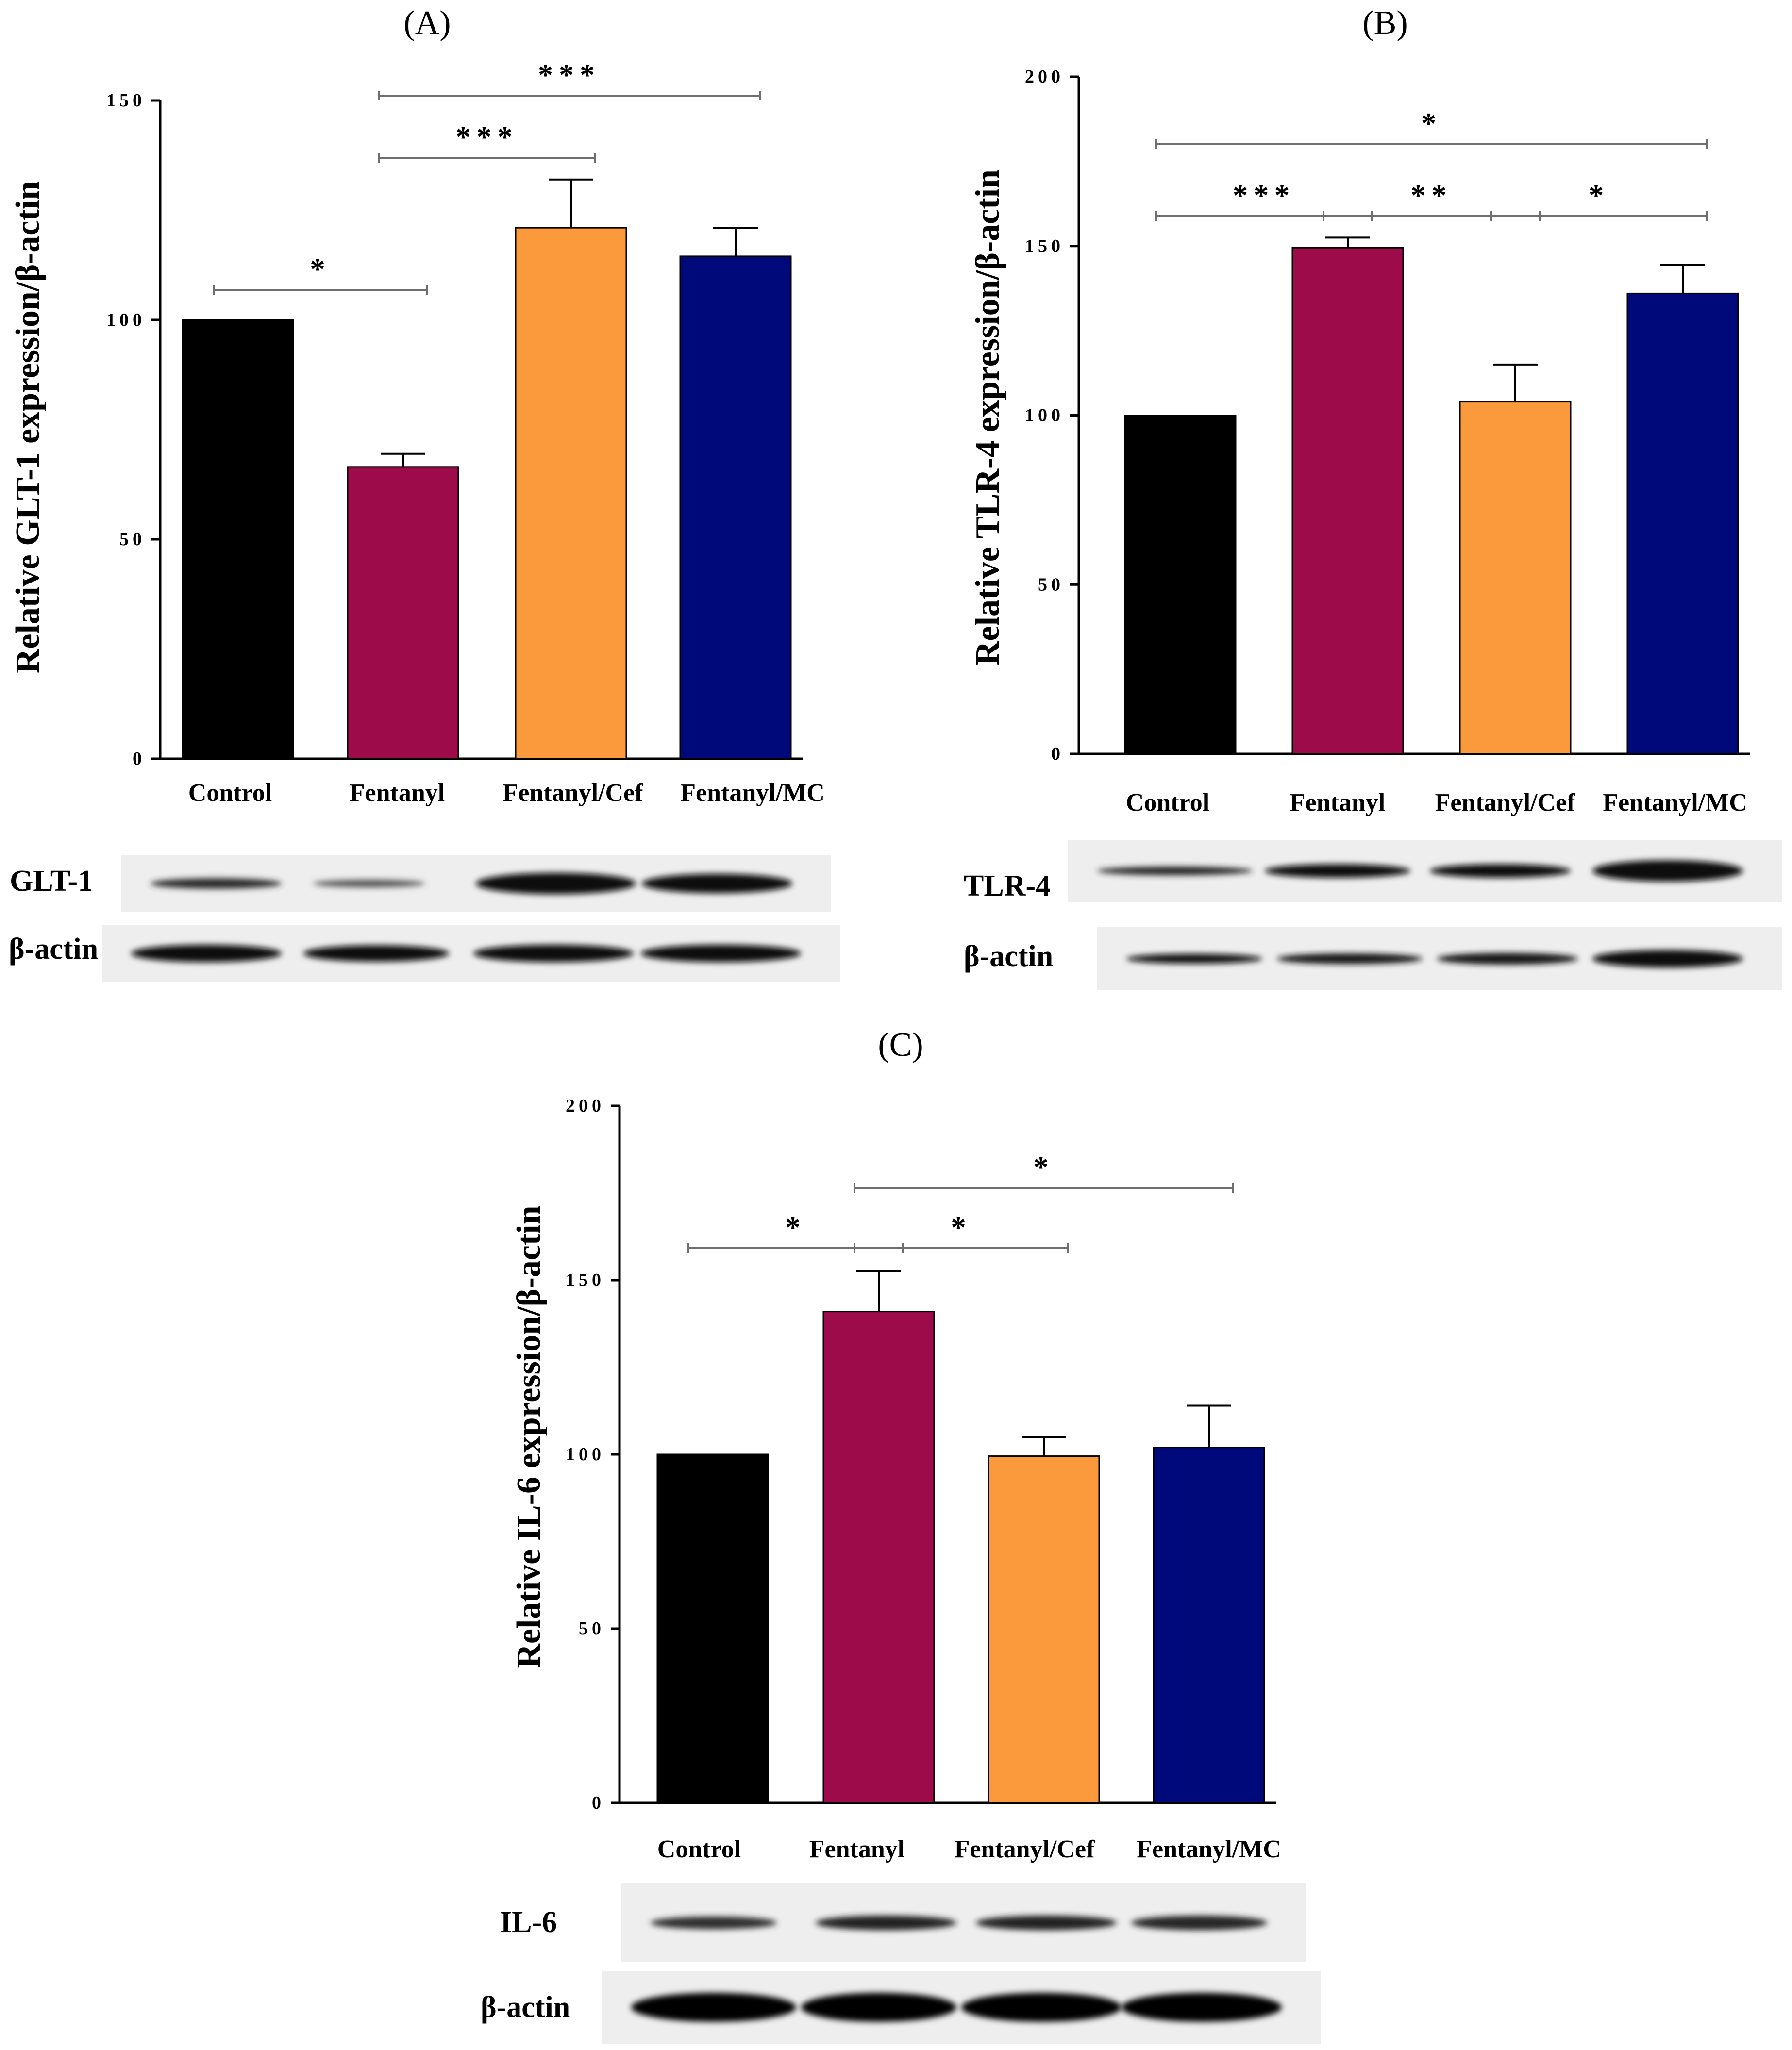 This screenshot has width=1792, height=2050. I want to click on panel-label: (A), so click(427, 23).